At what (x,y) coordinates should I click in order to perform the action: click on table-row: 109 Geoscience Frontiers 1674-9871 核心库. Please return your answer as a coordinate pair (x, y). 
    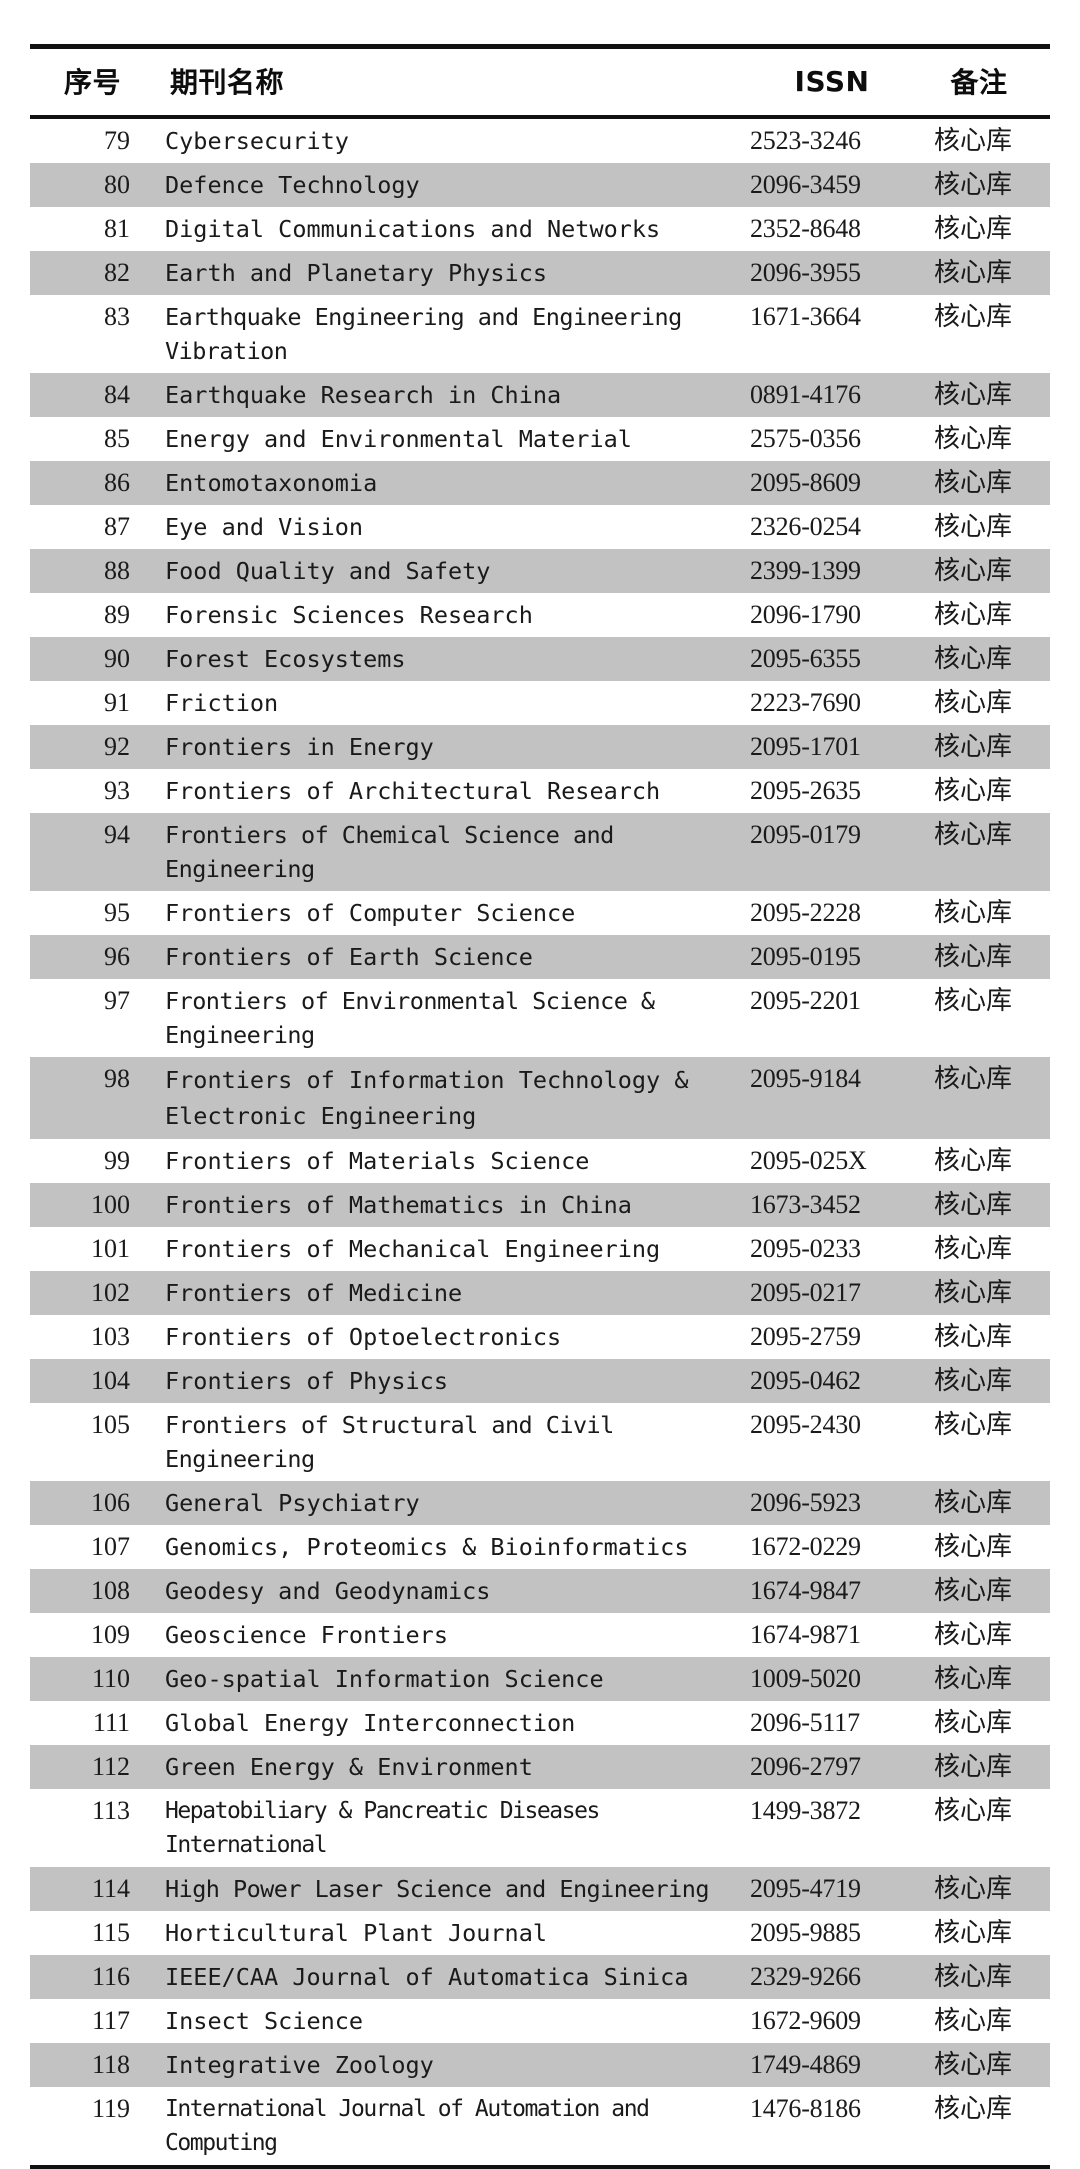
    Looking at the image, I should click on (540, 1635).